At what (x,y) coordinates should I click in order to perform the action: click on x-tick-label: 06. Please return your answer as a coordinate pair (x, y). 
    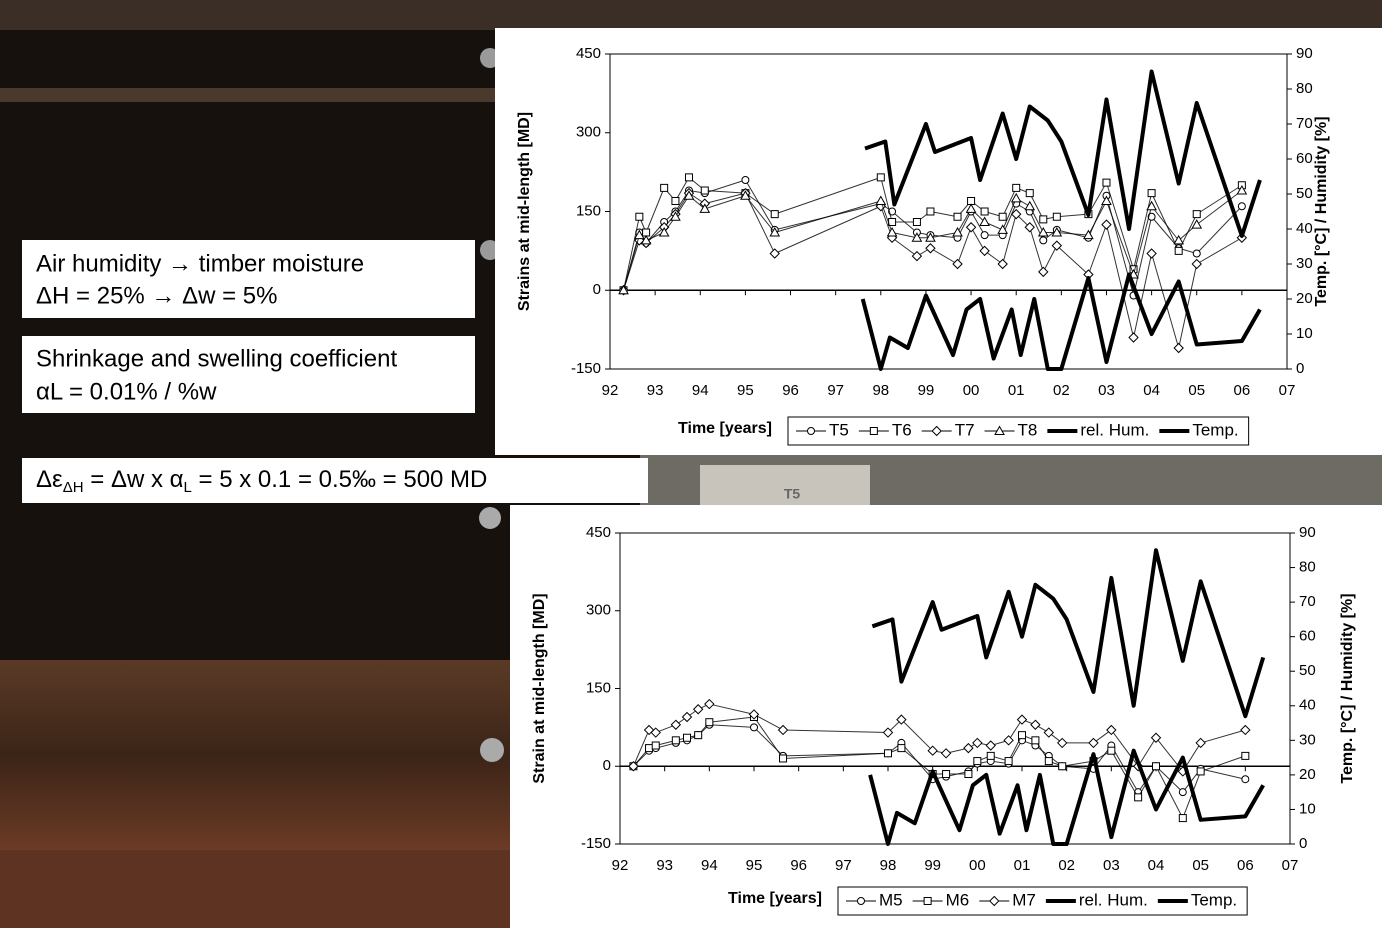
    Looking at the image, I should click on (1245, 865).